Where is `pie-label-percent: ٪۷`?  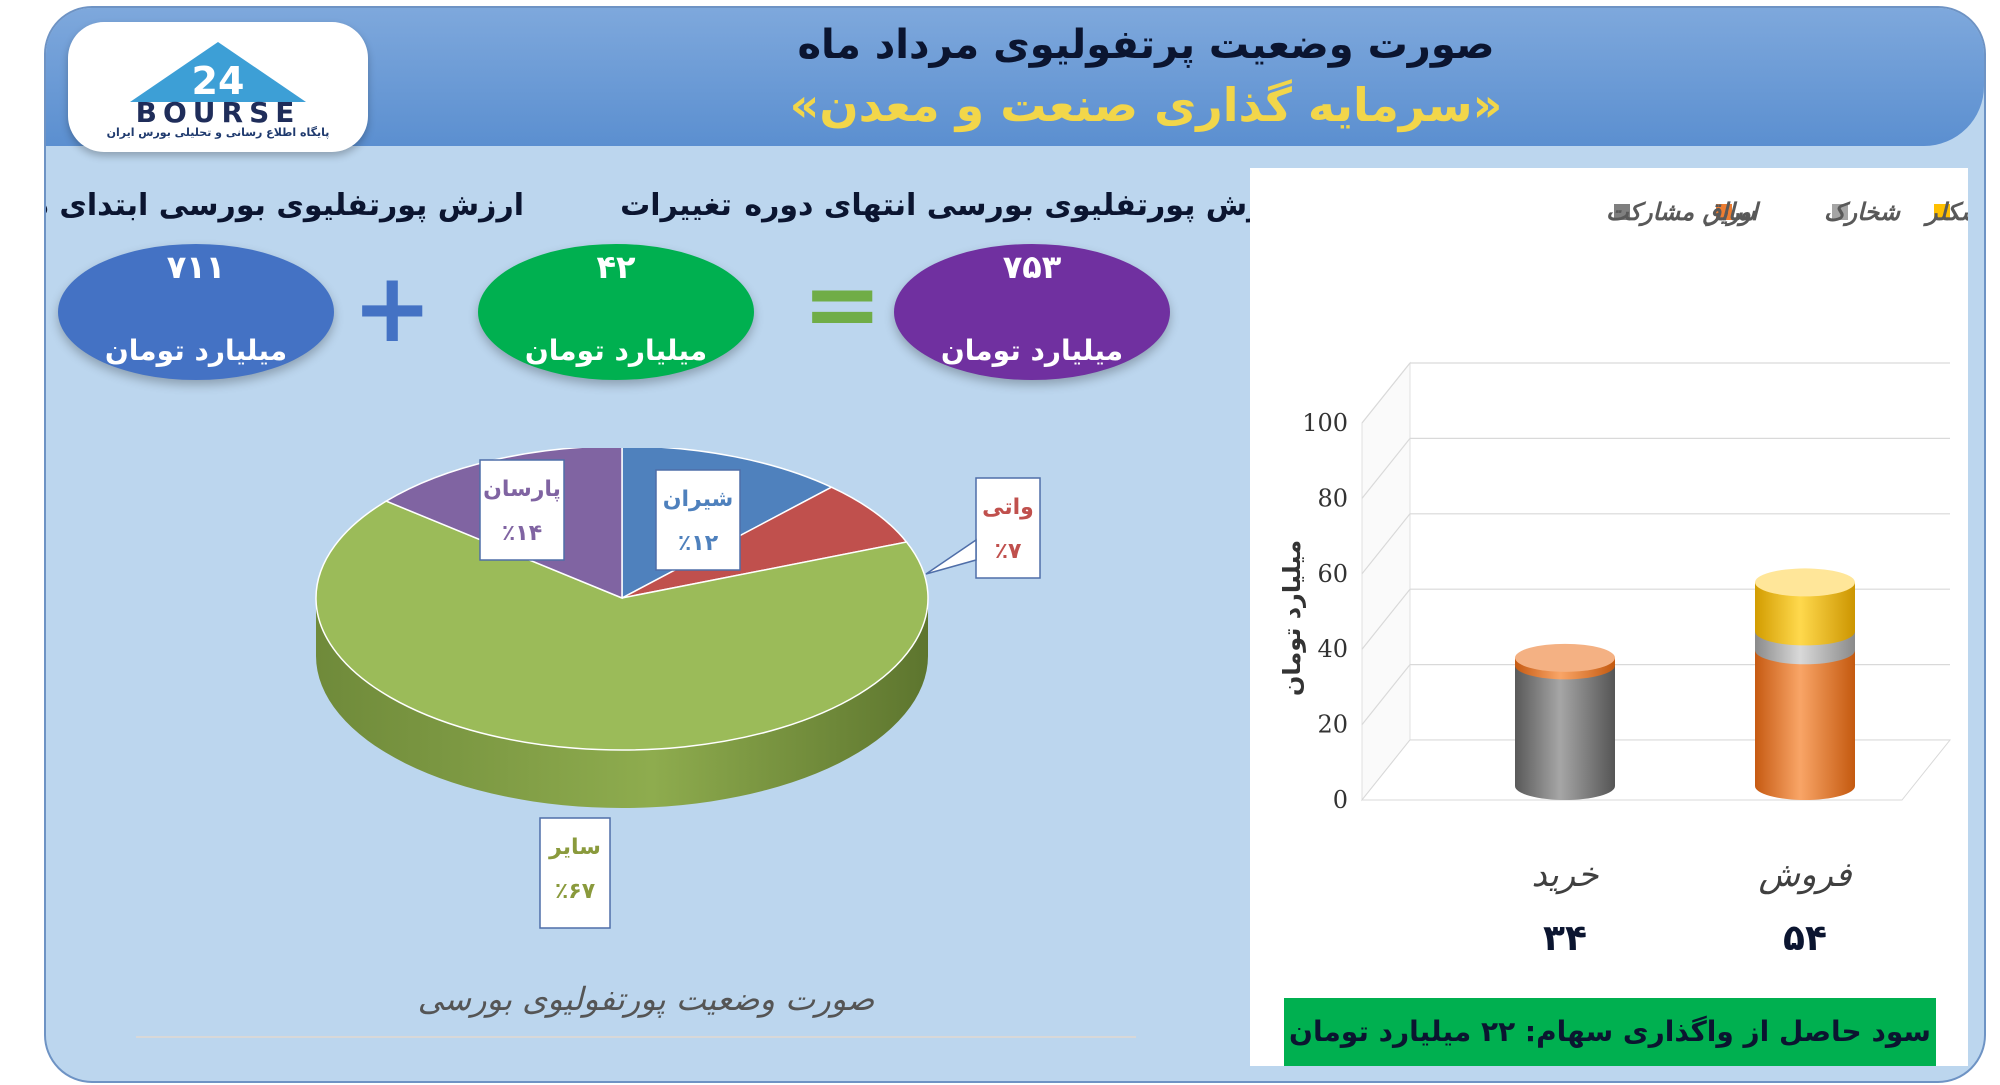
pie-label-percent: ٪۷ is located at coordinates (1008, 551).